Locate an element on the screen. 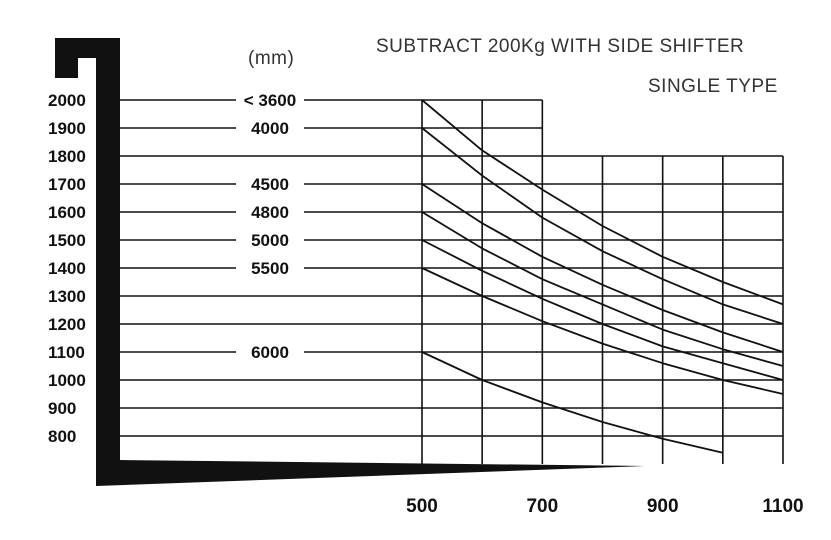 This screenshot has height=540, width=831. series-label: 5000 is located at coordinates (270, 240).